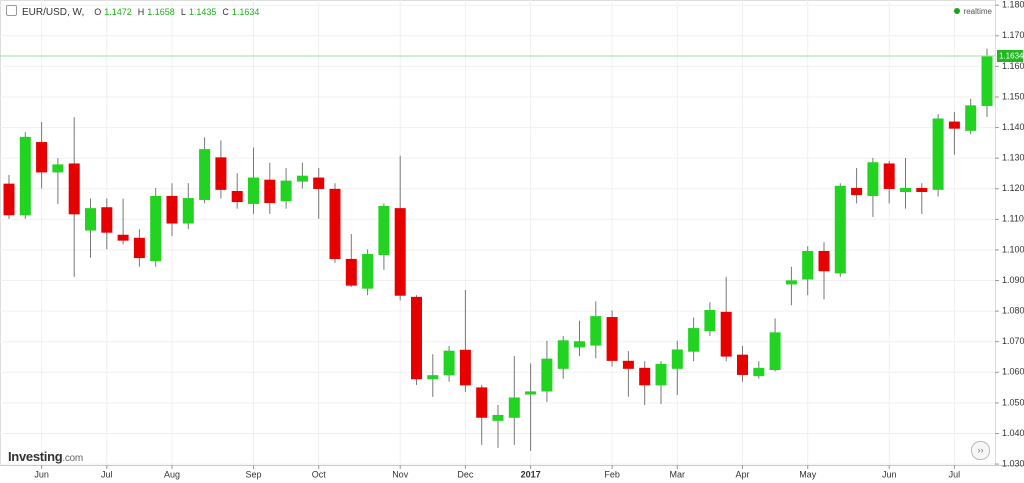 The width and height of the screenshot is (1024, 483). Describe the element at coordinates (1013, 188) in the screenshot. I see `y-tick-label: 1.1200` at that location.